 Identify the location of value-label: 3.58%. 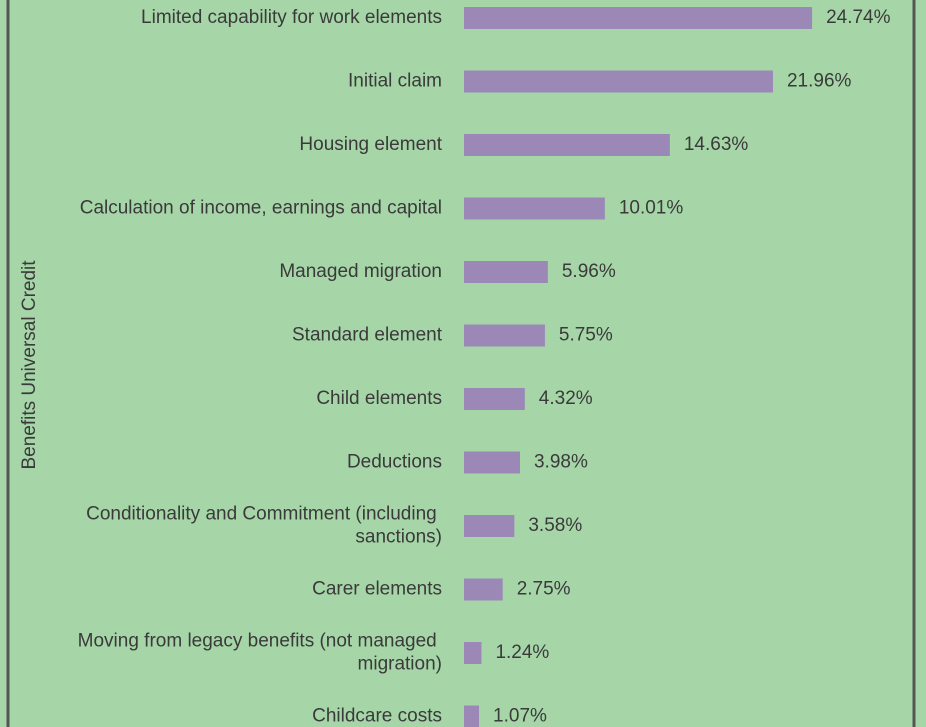
(555, 525).